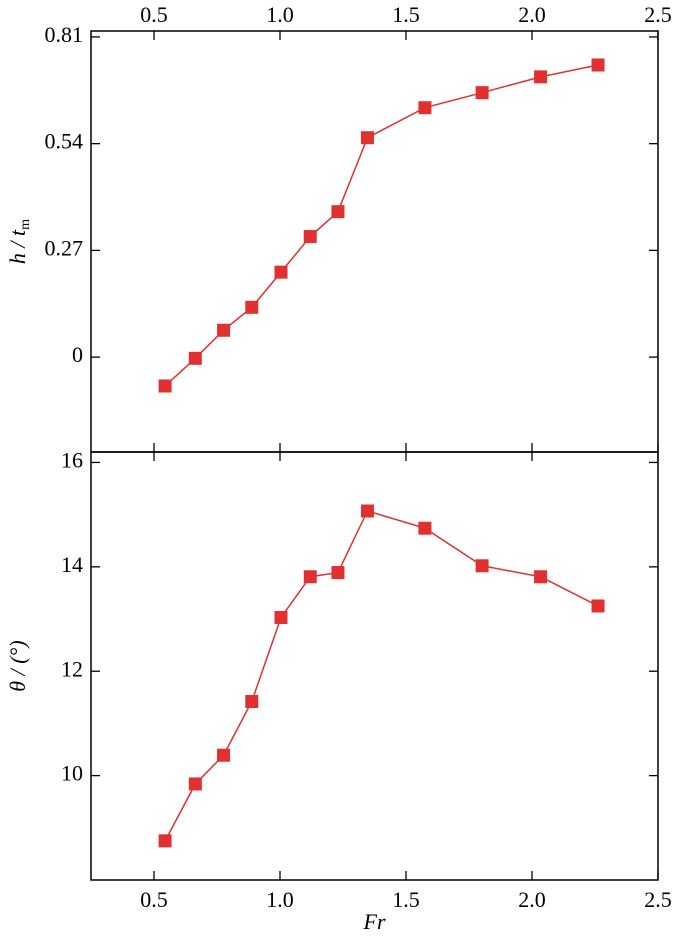  Describe the element at coordinates (72, 564) in the screenshot. I see `y-tick-label: 14` at that location.